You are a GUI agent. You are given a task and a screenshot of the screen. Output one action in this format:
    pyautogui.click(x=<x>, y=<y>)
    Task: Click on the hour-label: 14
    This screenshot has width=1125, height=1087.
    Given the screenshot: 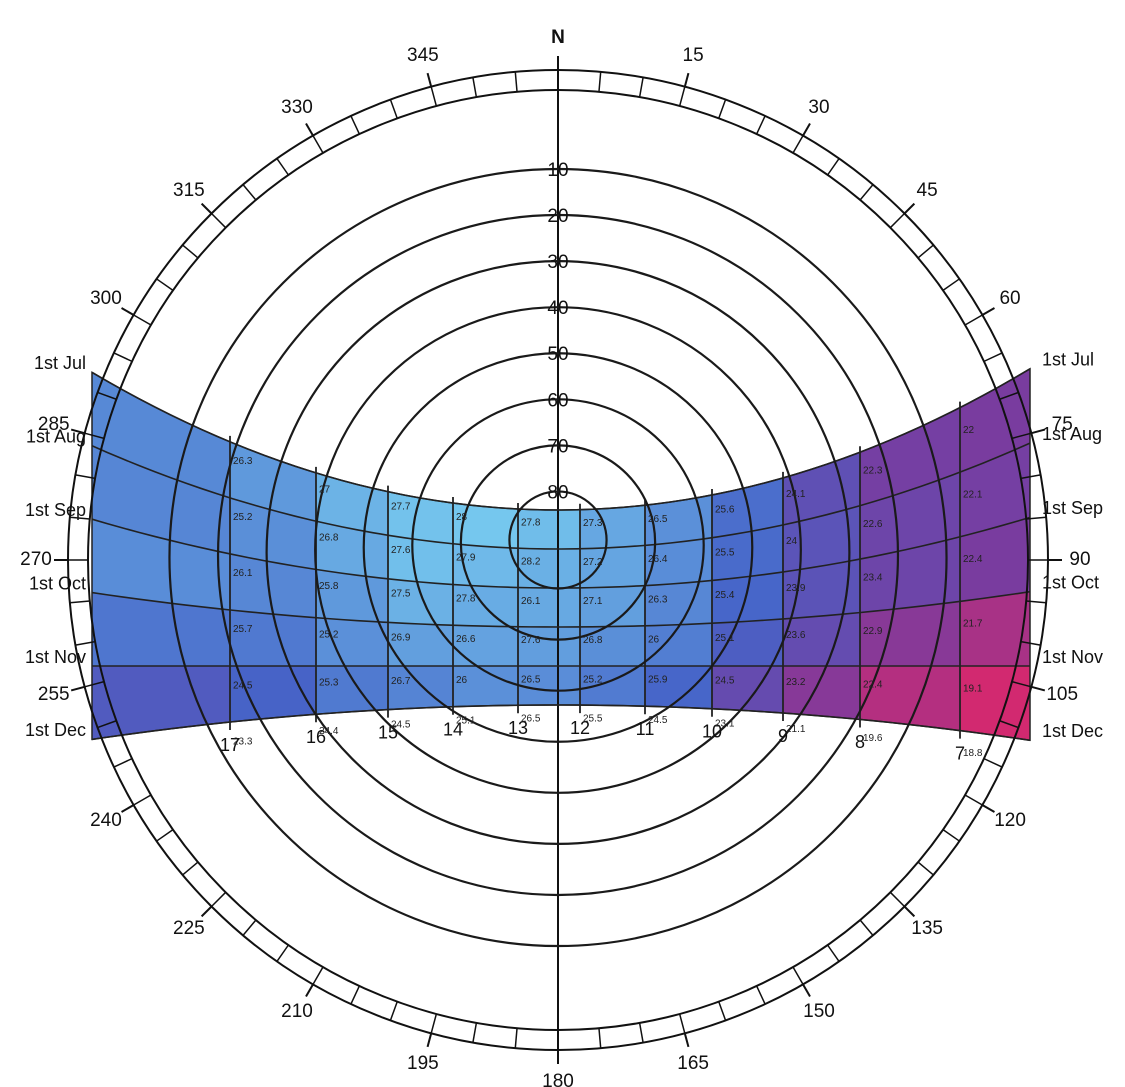 What is the action you would take?
    pyautogui.click(x=453, y=729)
    